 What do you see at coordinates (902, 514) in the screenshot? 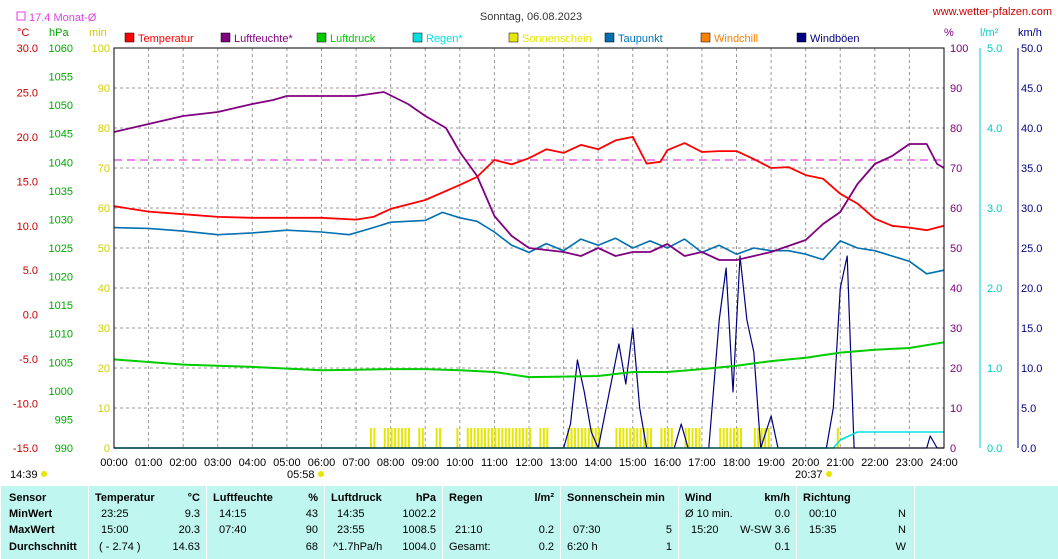
I see `dir-min-value: N` at bounding box center [902, 514].